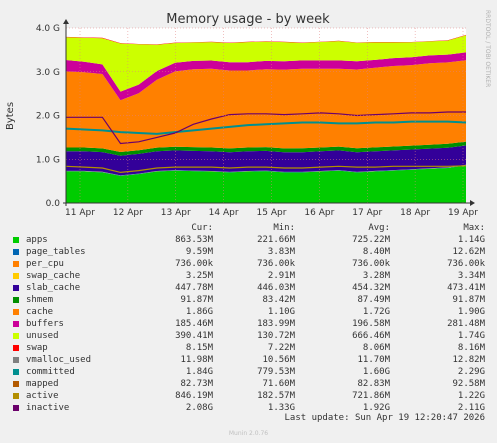 This screenshot has height=443, width=497. I want to click on legend-row-vmalloc-used: vmalloc_used 11.98M 10.56M 11.70M 12.82M, so click(249, 360).